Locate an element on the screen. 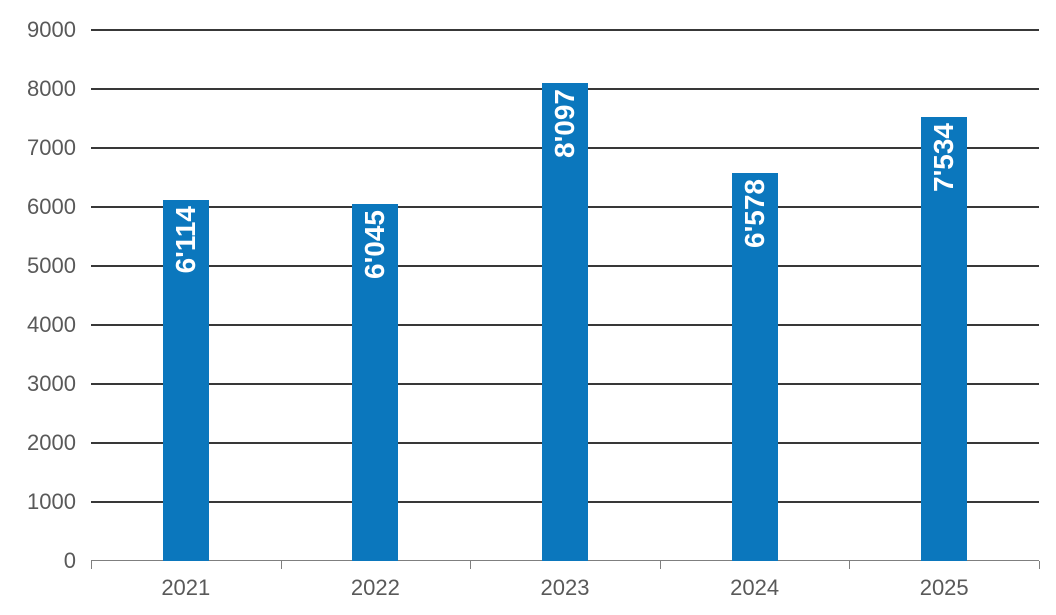 This screenshot has height=615, width=1056. y-tick-label: 9000 is located at coordinates (51, 29).